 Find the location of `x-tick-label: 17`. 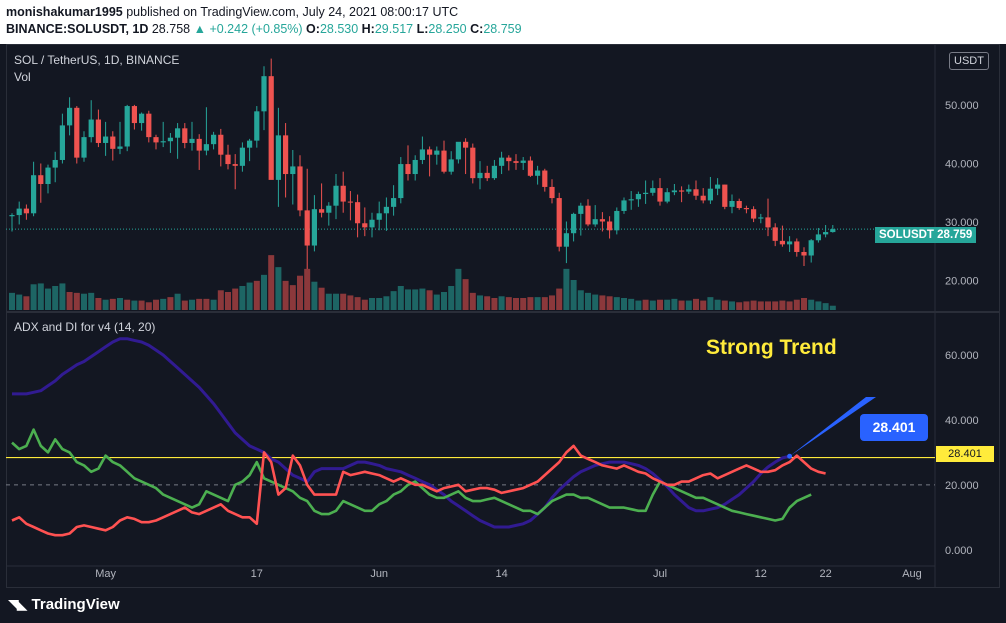

x-tick-label: 17 is located at coordinates (257, 574).